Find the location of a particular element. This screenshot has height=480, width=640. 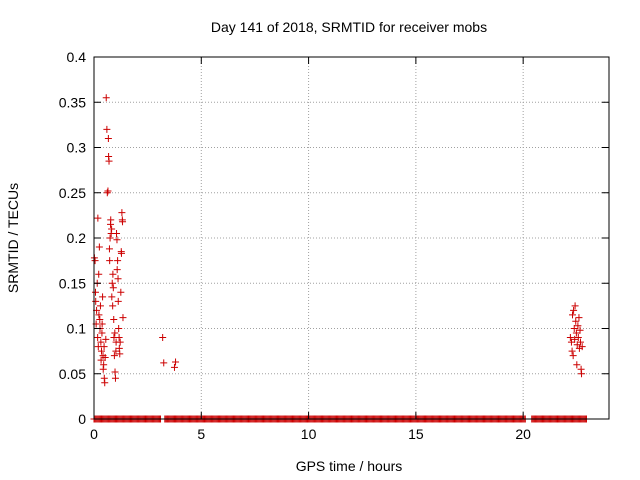

x-tick-label: 5 is located at coordinates (201, 434).